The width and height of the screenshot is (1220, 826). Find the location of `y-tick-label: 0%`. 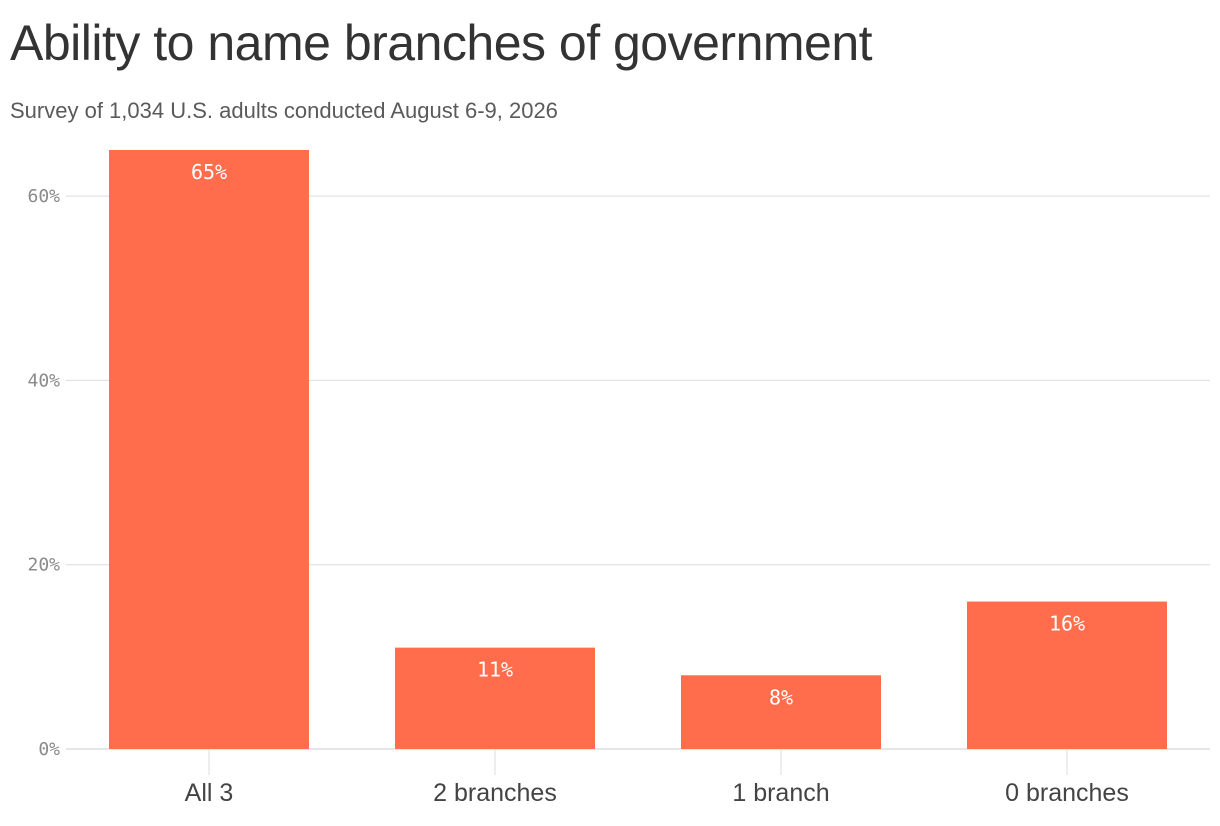

y-tick-label: 0% is located at coordinates (49, 749).